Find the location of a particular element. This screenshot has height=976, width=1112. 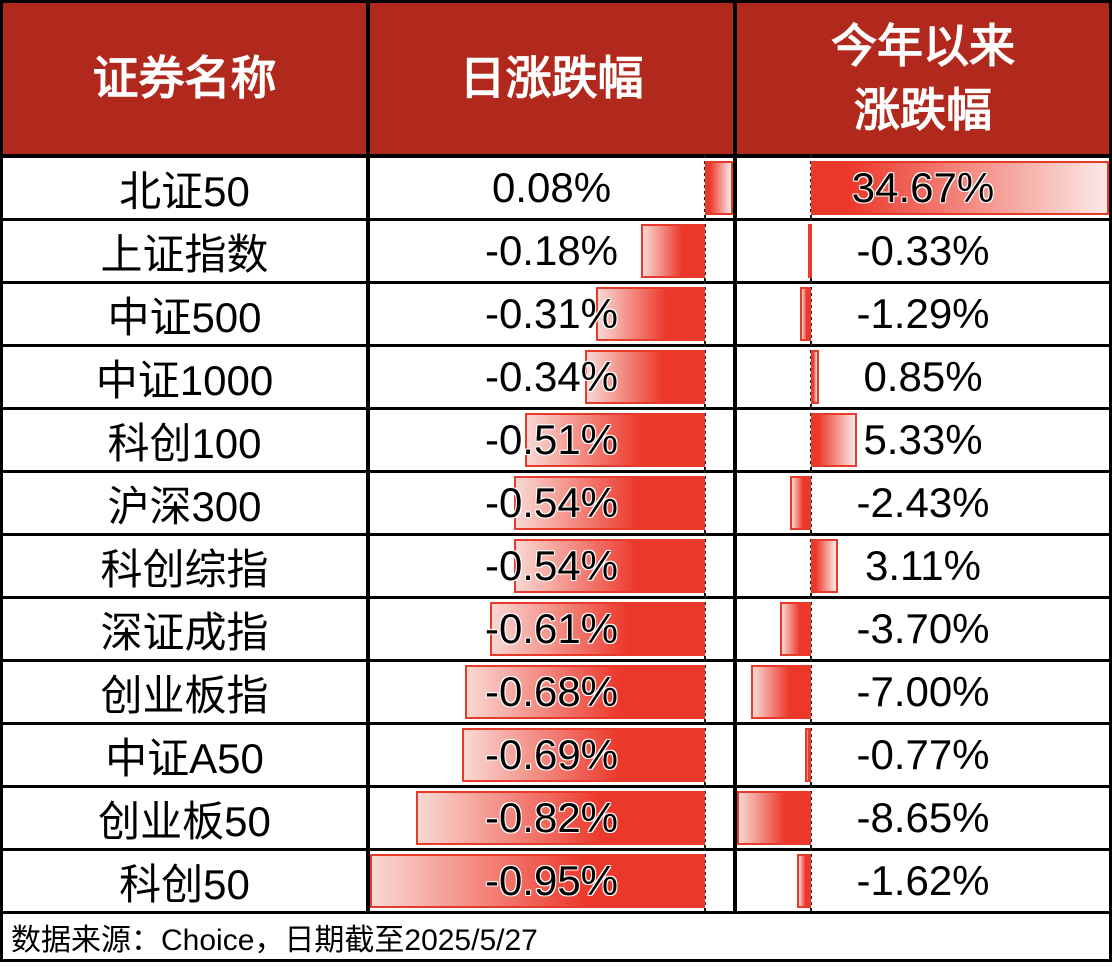

daily-change-cell: 0.08% is located at coordinates (553, 188).